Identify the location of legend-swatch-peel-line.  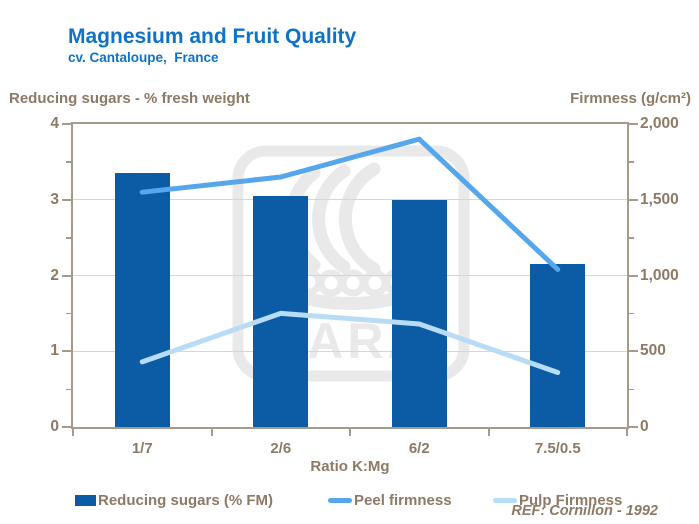
(340, 500).